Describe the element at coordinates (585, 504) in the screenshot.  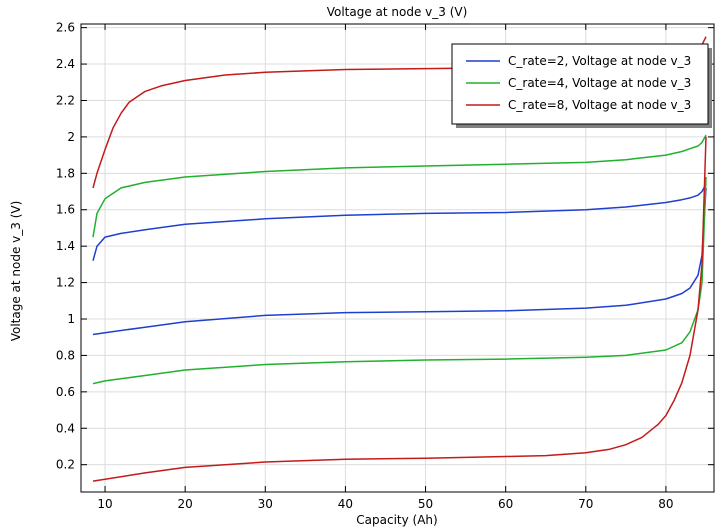
I see `x-tick-label: 70` at that location.